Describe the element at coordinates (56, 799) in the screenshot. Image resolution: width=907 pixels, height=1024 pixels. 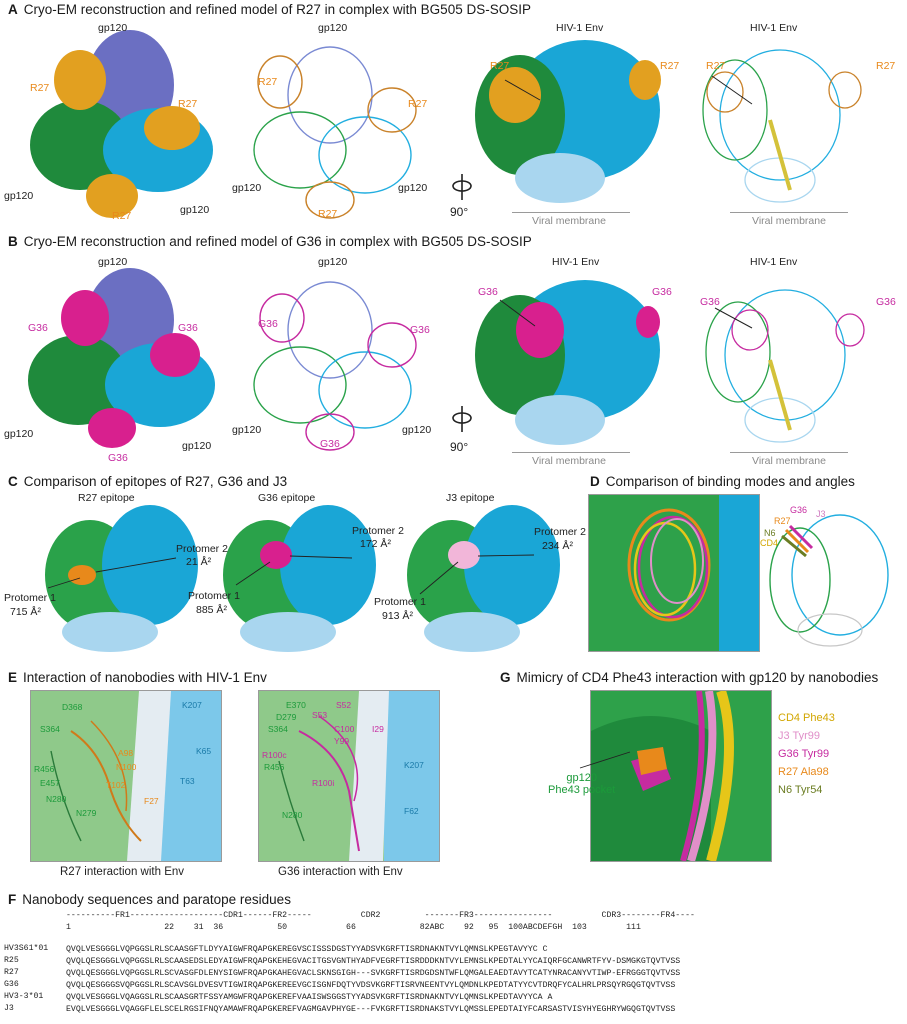
I see `e-r27-res-4: N280` at that location.